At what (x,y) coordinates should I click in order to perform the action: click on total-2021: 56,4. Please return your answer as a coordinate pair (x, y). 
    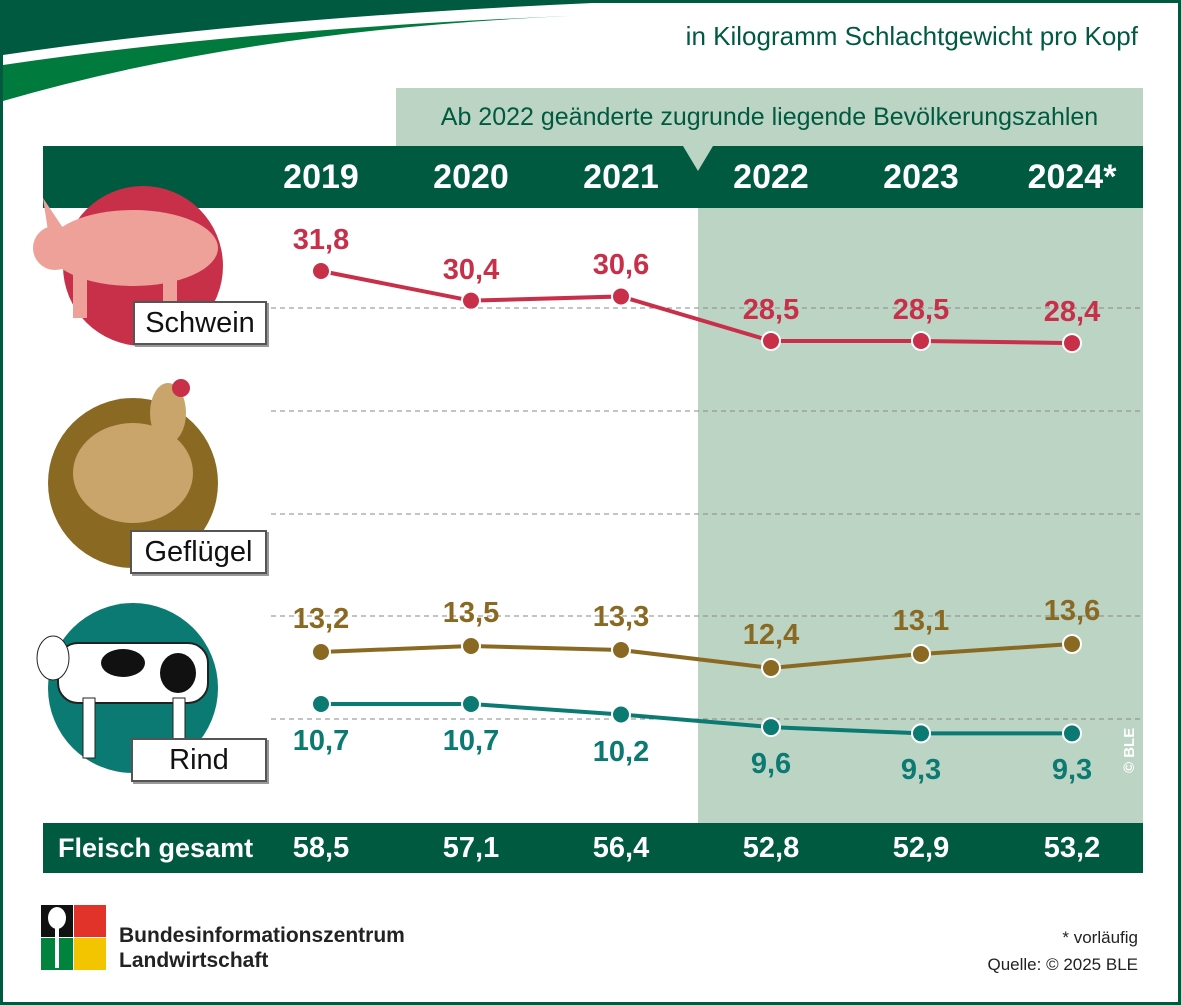
    Looking at the image, I should click on (621, 848).